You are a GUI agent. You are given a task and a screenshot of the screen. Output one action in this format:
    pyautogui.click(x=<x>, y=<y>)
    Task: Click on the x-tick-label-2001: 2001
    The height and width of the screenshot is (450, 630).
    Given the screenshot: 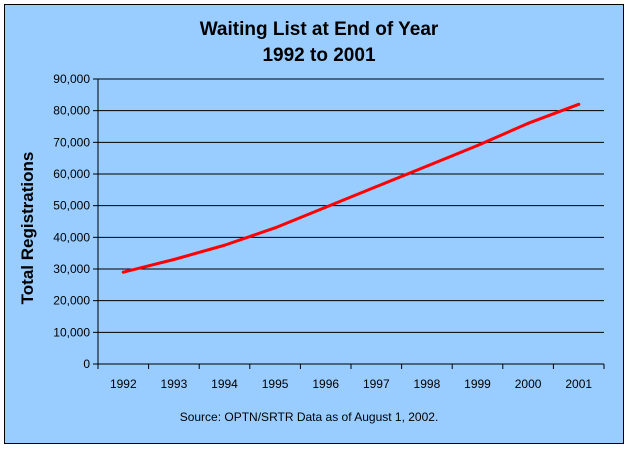 What is the action you would take?
    pyautogui.click(x=578, y=384)
    